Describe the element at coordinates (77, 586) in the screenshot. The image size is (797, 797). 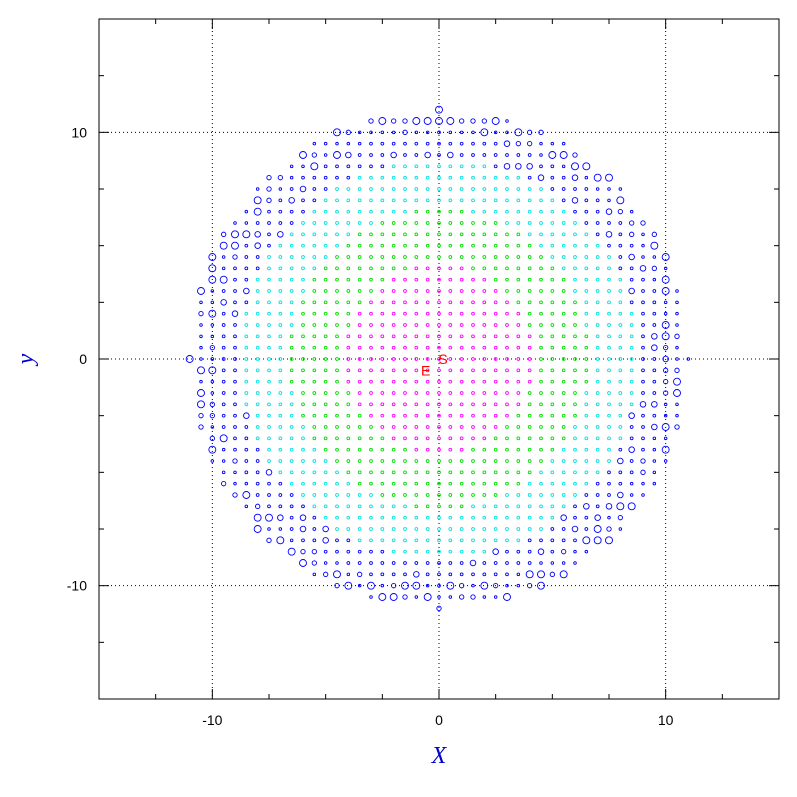
I see `y-tick-label: -10` at that location.